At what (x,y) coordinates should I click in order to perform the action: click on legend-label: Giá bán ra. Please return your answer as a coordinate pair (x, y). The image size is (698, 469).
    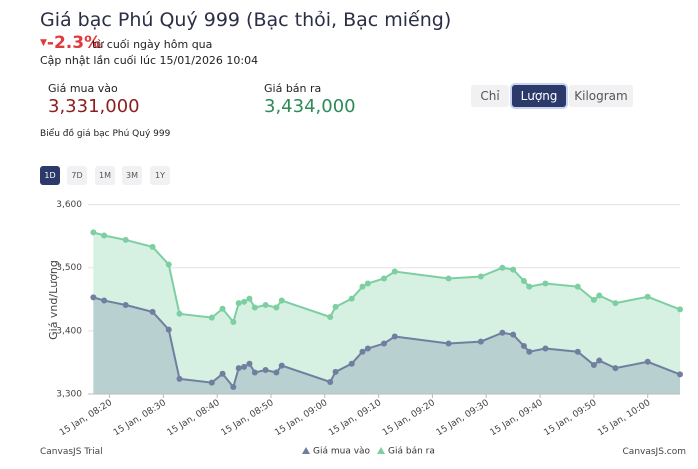
    Looking at the image, I should click on (411, 452).